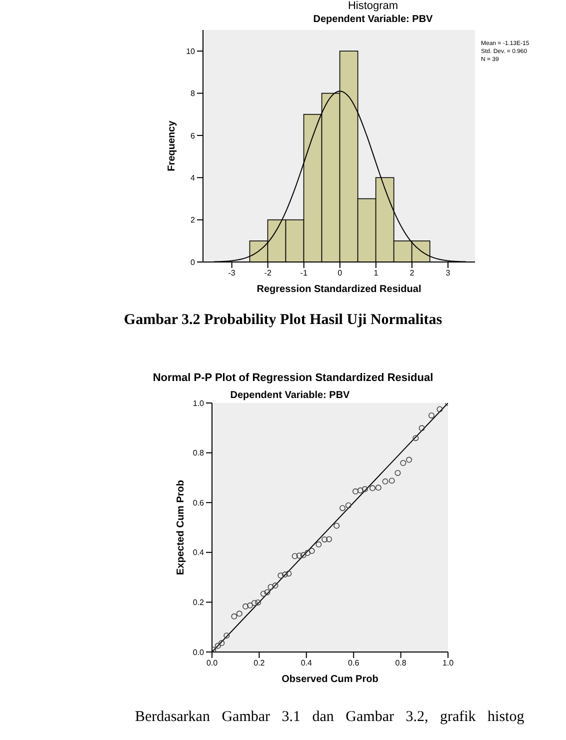 This screenshot has width=566, height=740. What do you see at coordinates (232, 273) in the screenshot?
I see `x-tick-label: -3` at bounding box center [232, 273].